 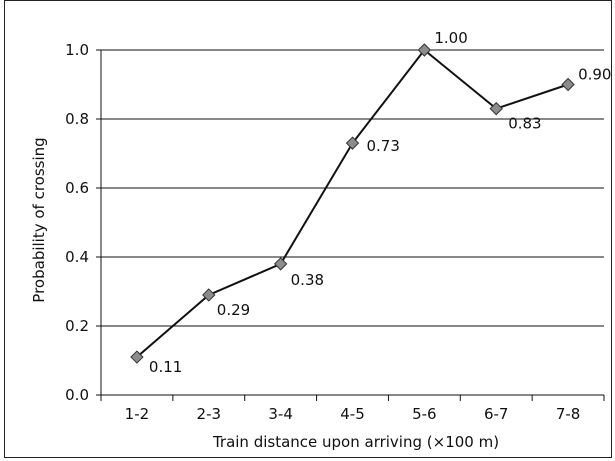 I want to click on data-label: 0.29, so click(x=233, y=310).